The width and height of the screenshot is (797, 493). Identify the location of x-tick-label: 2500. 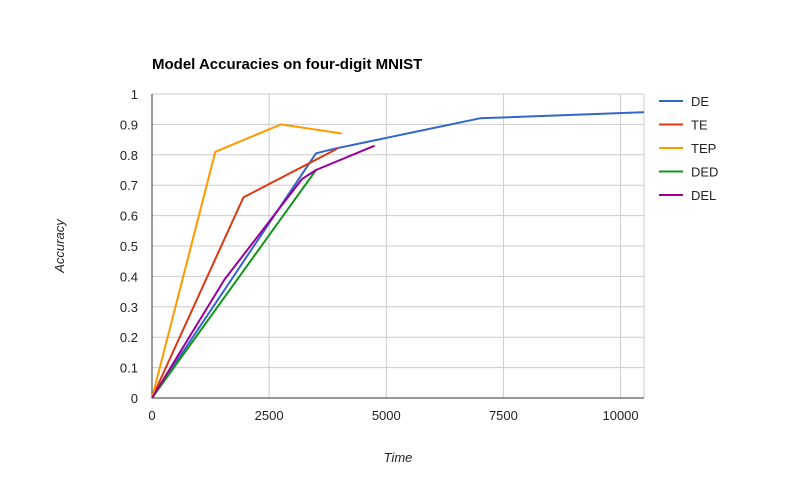
(269, 415).